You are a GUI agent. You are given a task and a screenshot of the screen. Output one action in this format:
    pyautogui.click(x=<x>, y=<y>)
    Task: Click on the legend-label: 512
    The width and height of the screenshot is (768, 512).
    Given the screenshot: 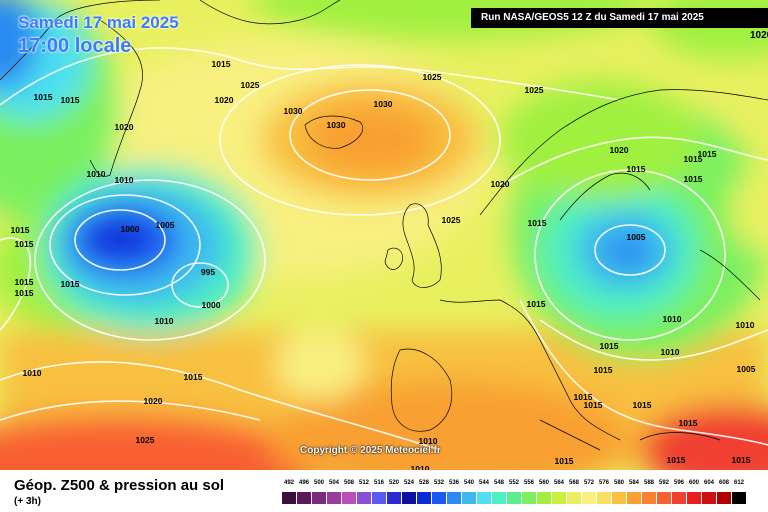 What is the action you would take?
    pyautogui.click(x=363, y=483)
    